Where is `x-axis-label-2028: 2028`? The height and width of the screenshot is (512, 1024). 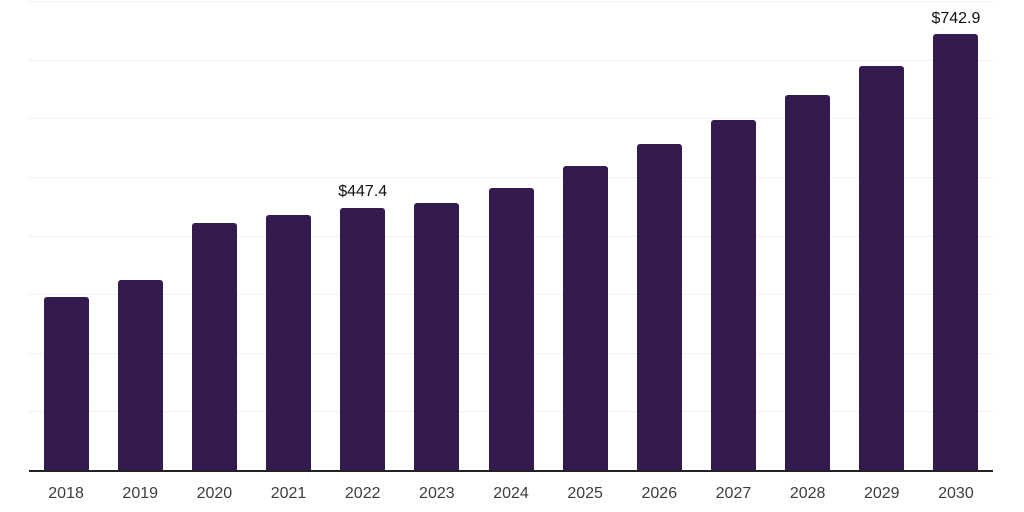
x-axis-label-2028: 2028 is located at coordinates (807, 493).